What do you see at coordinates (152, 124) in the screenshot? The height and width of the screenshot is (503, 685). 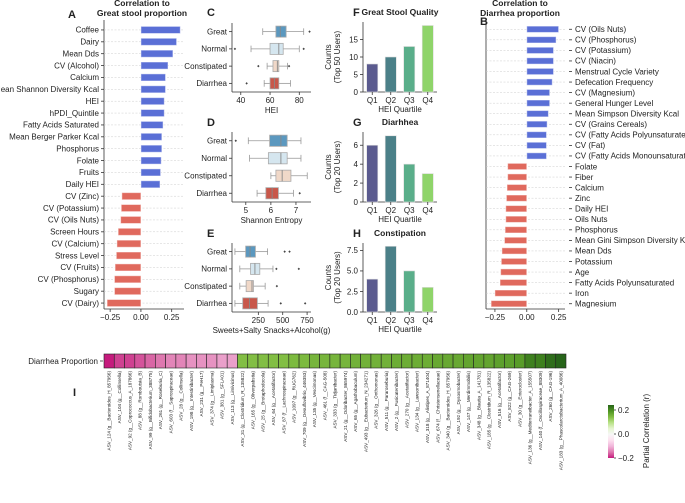 I see `bar-fatty-acids-saturated` at bounding box center [152, 124].